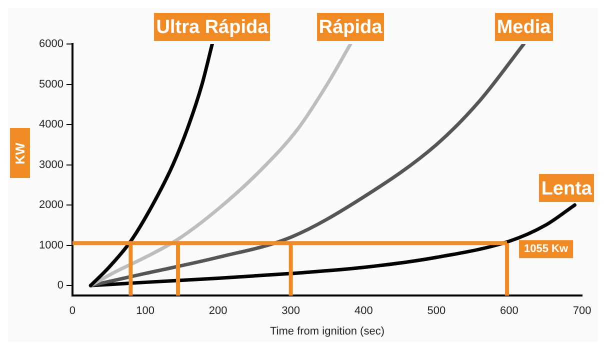  I want to click on series-label: Media, so click(524, 27).